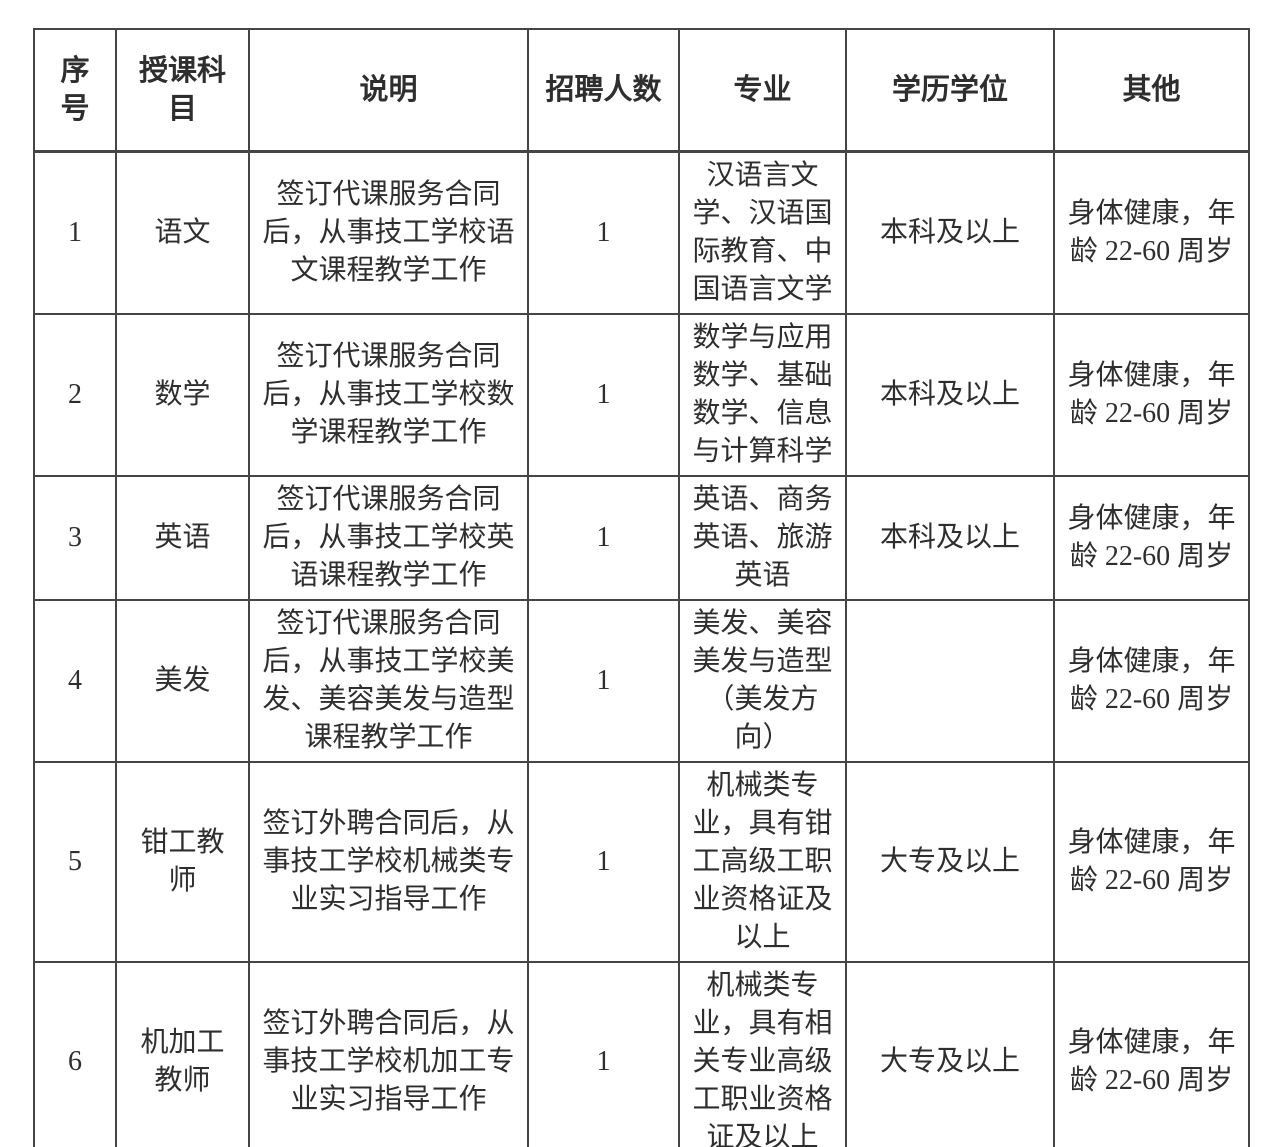 The width and height of the screenshot is (1280, 1147). Describe the element at coordinates (182, 861) in the screenshot. I see `cell-subject: 钳工教师` at that location.